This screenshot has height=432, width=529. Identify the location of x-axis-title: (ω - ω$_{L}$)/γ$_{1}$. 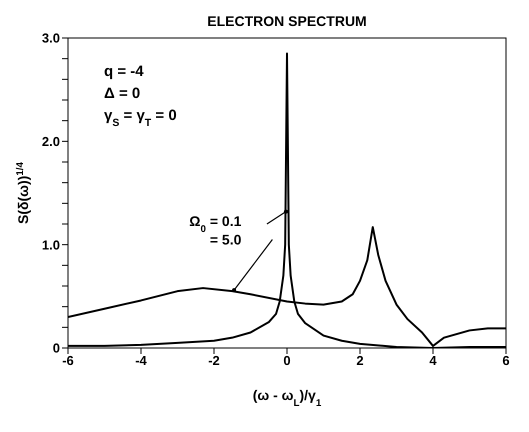
(287, 397).